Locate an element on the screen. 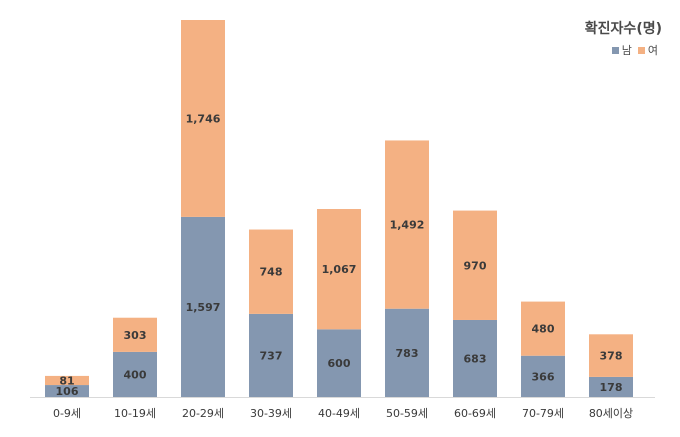 Image resolution: width=680 pixels, height=437 pixels. legend-label-male: 남 is located at coordinates (626, 50).